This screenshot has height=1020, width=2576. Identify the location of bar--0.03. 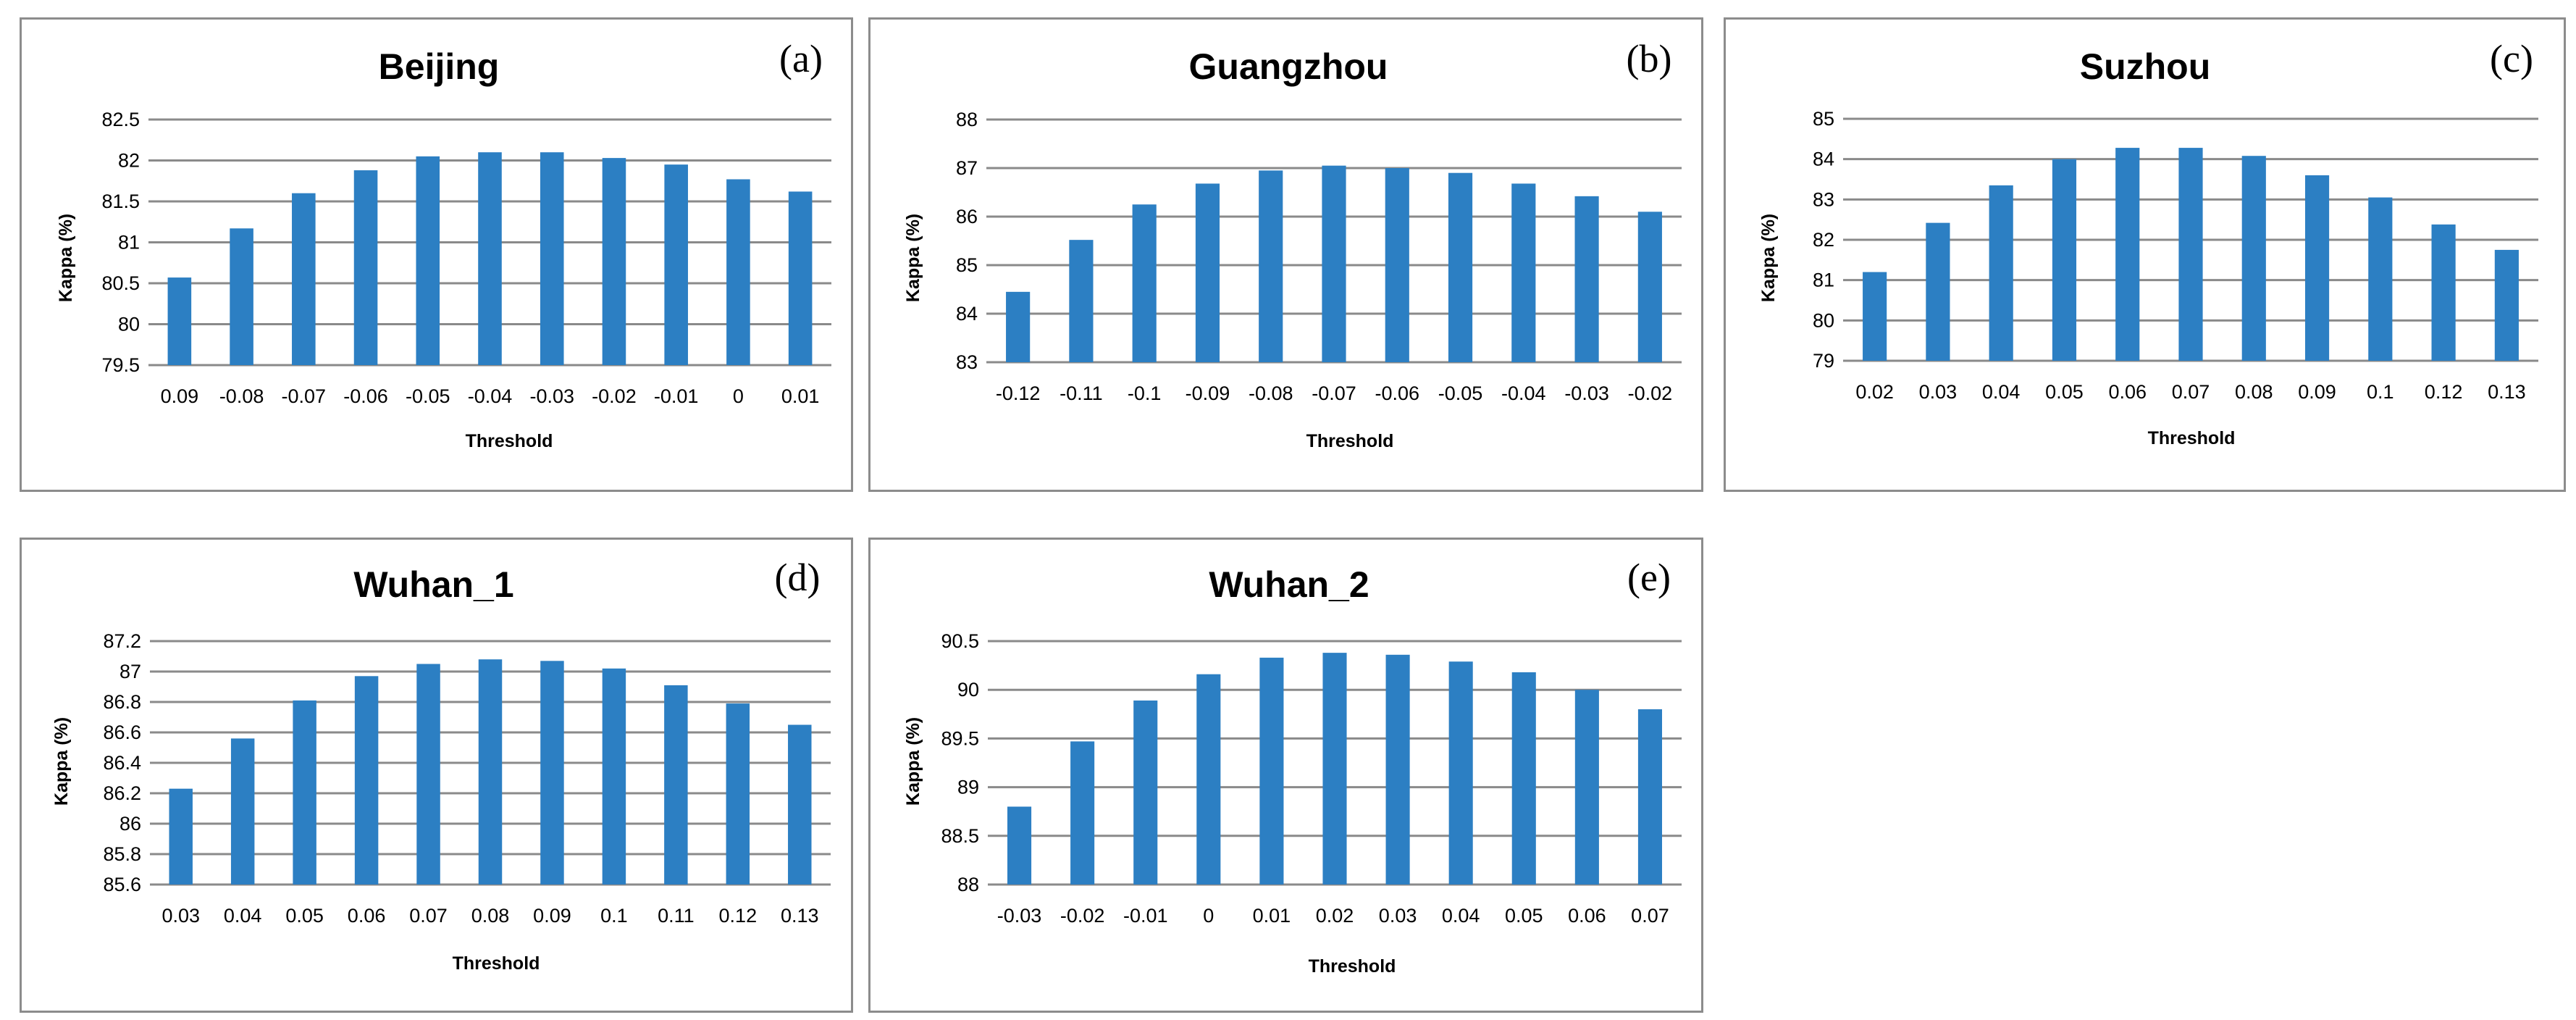
(552, 258).